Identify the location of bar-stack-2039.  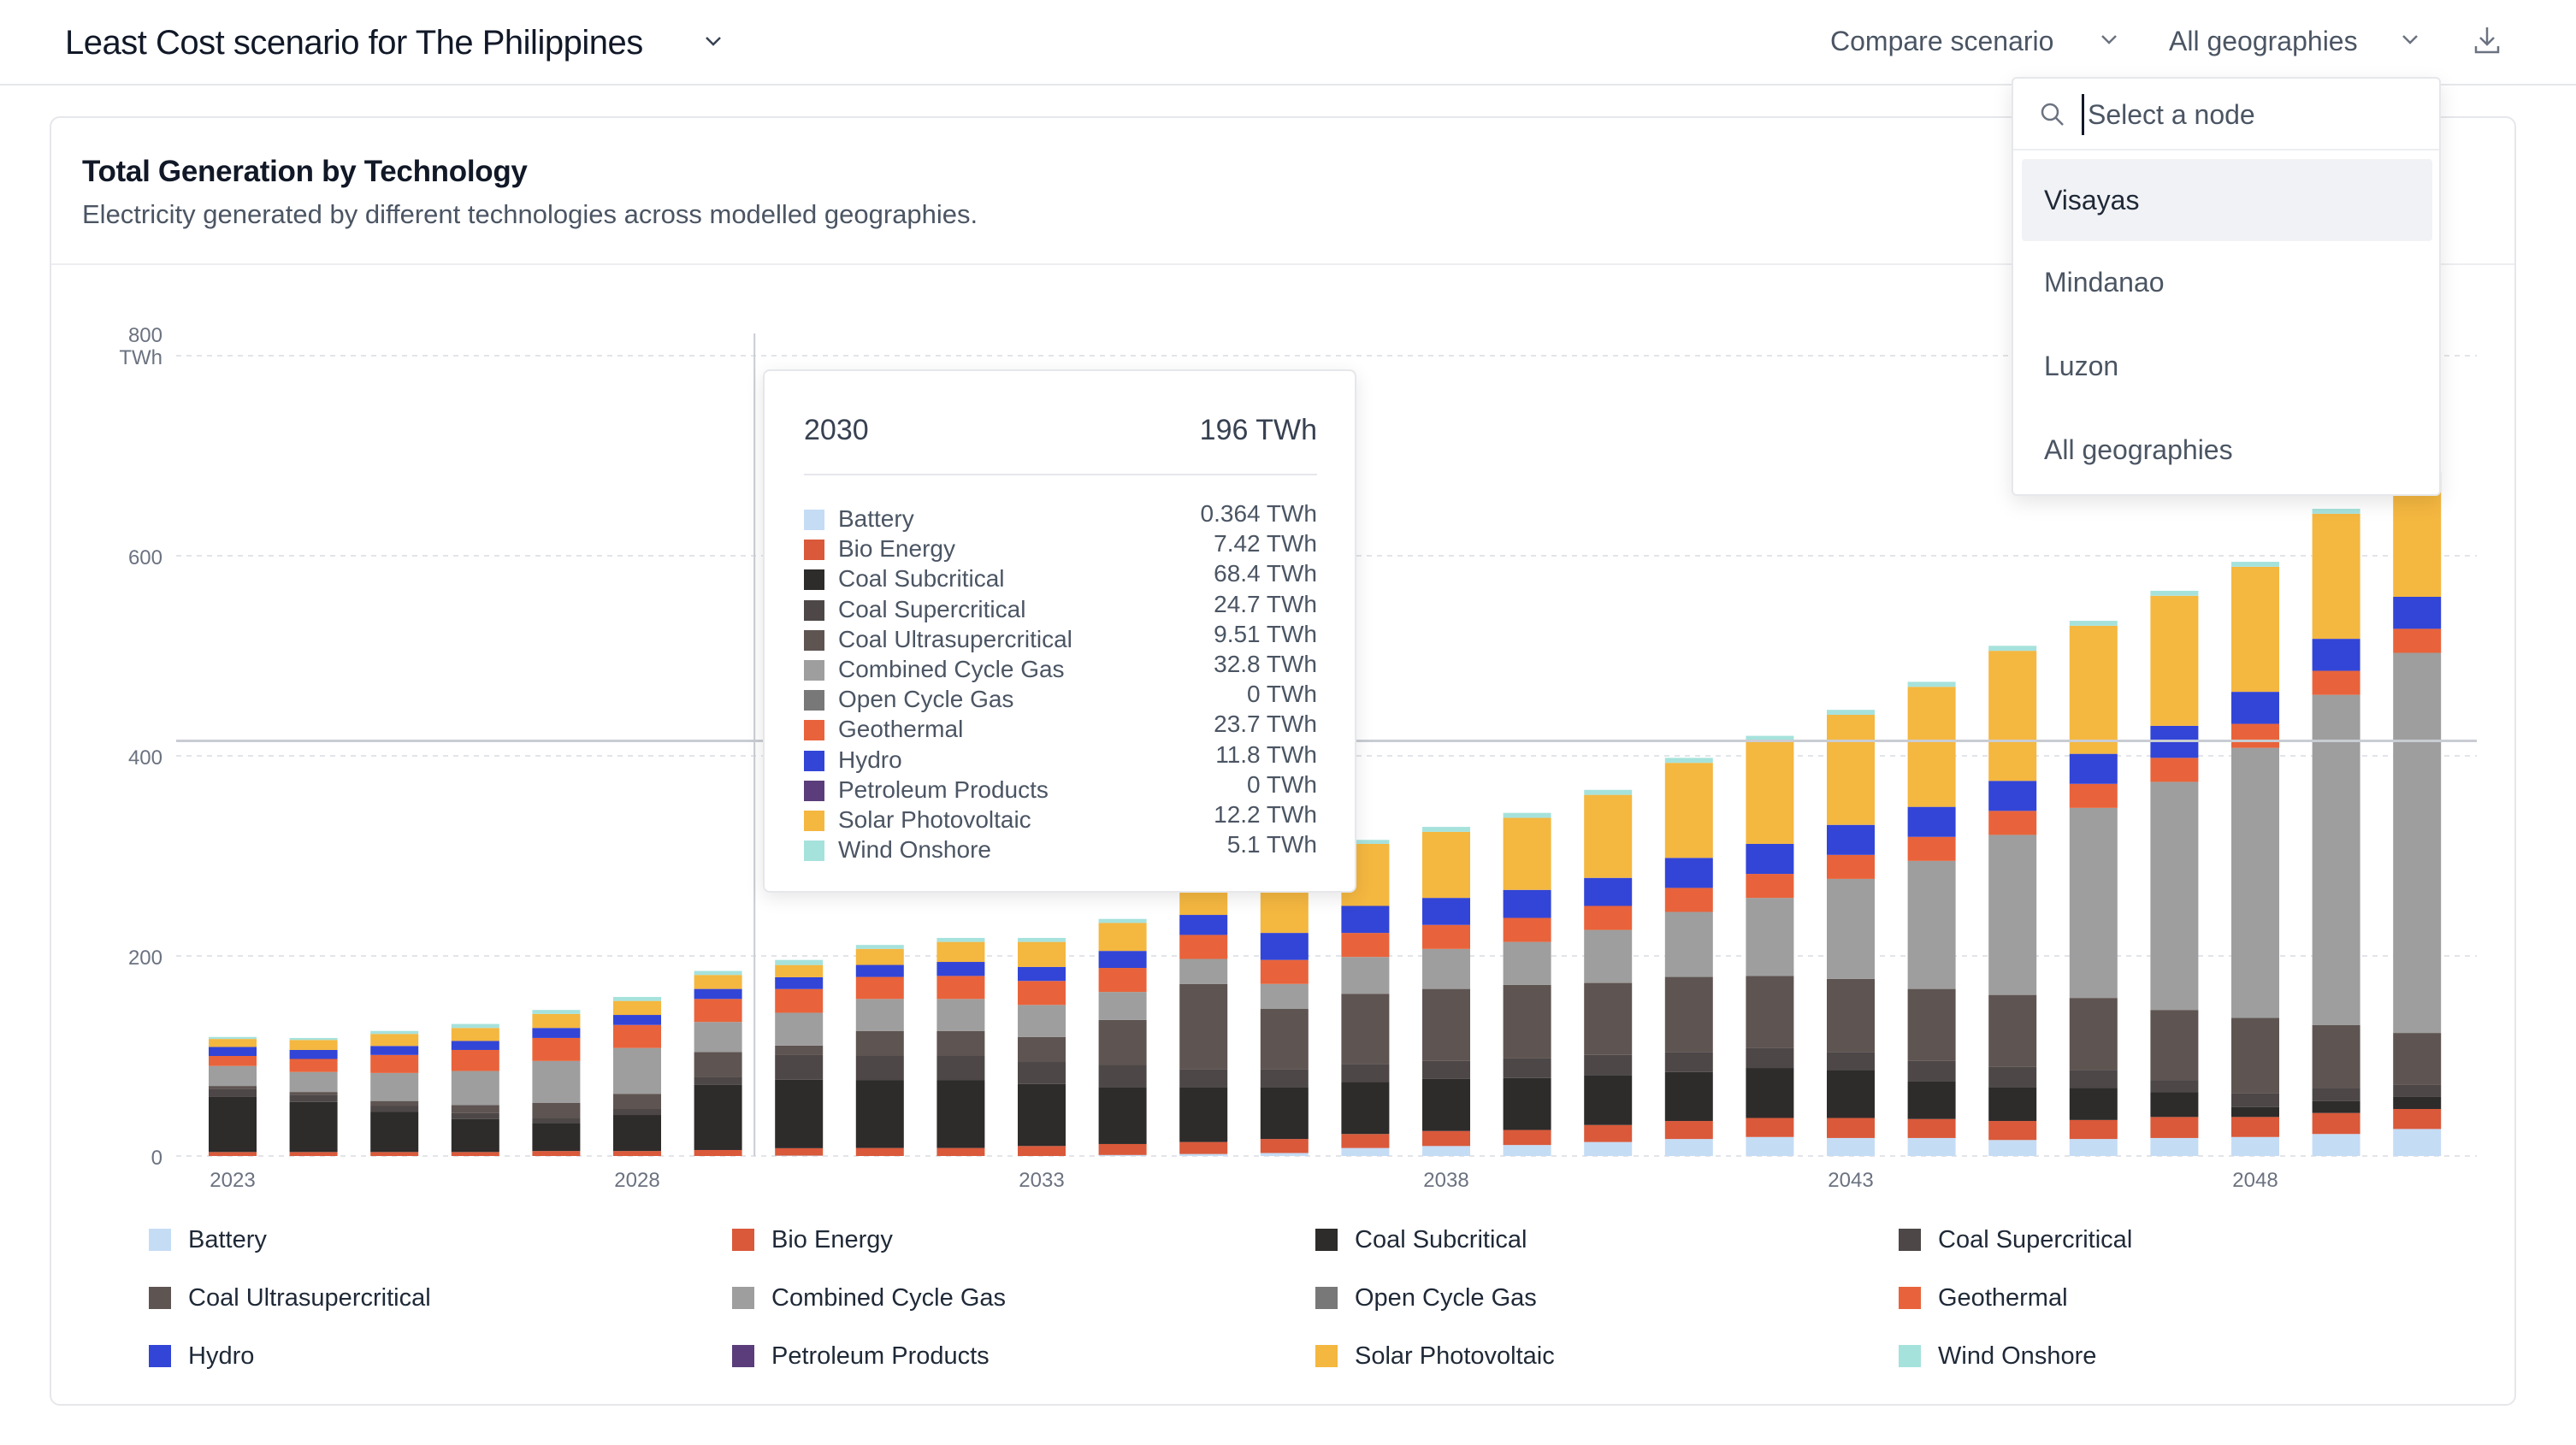
(1527, 984).